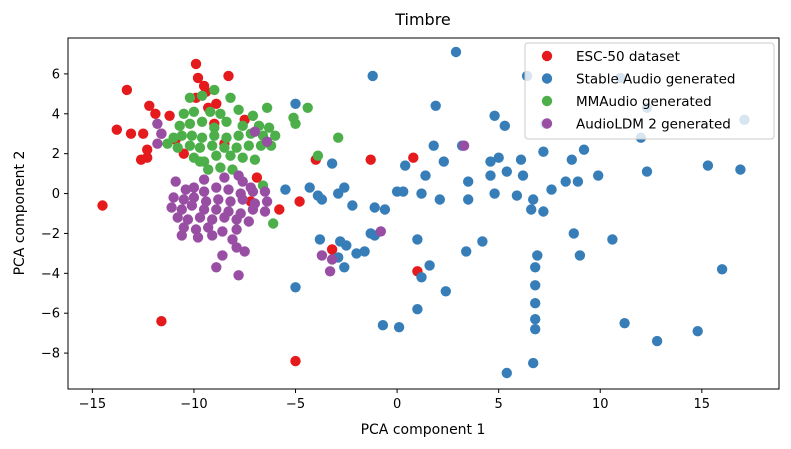 This screenshot has height=449, width=791. Describe the element at coordinates (397, 404) in the screenshot. I see `x-tick-label: 0` at that location.